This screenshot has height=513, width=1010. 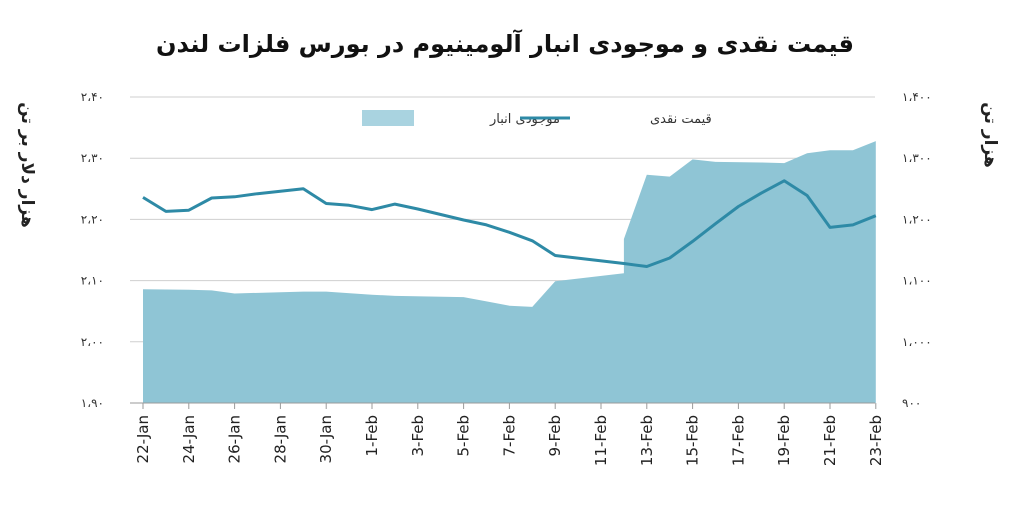 I want to click on y-left-tick-label: ۲،۴۰, so click(x=92, y=97).